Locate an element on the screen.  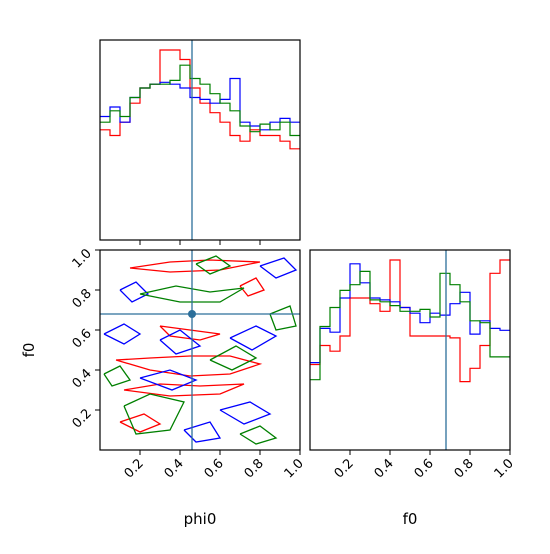
x-axis-label-phi0: phi0 is located at coordinates (200, 519).